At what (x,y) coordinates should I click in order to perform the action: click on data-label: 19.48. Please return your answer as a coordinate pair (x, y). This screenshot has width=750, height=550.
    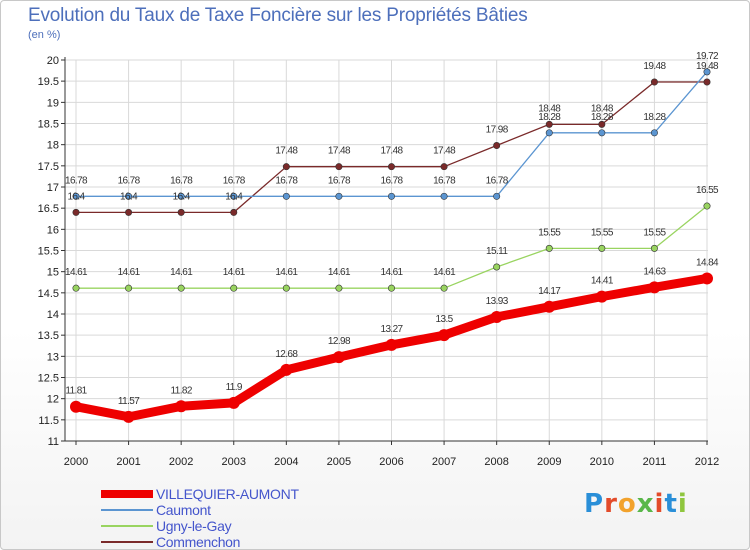
    Looking at the image, I should click on (707, 66).